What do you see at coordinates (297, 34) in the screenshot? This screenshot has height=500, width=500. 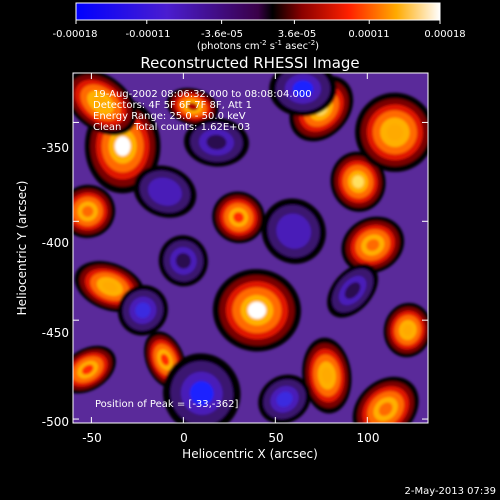 I see `colorbar-tick-label-3: 3.6e-05` at bounding box center [297, 34].